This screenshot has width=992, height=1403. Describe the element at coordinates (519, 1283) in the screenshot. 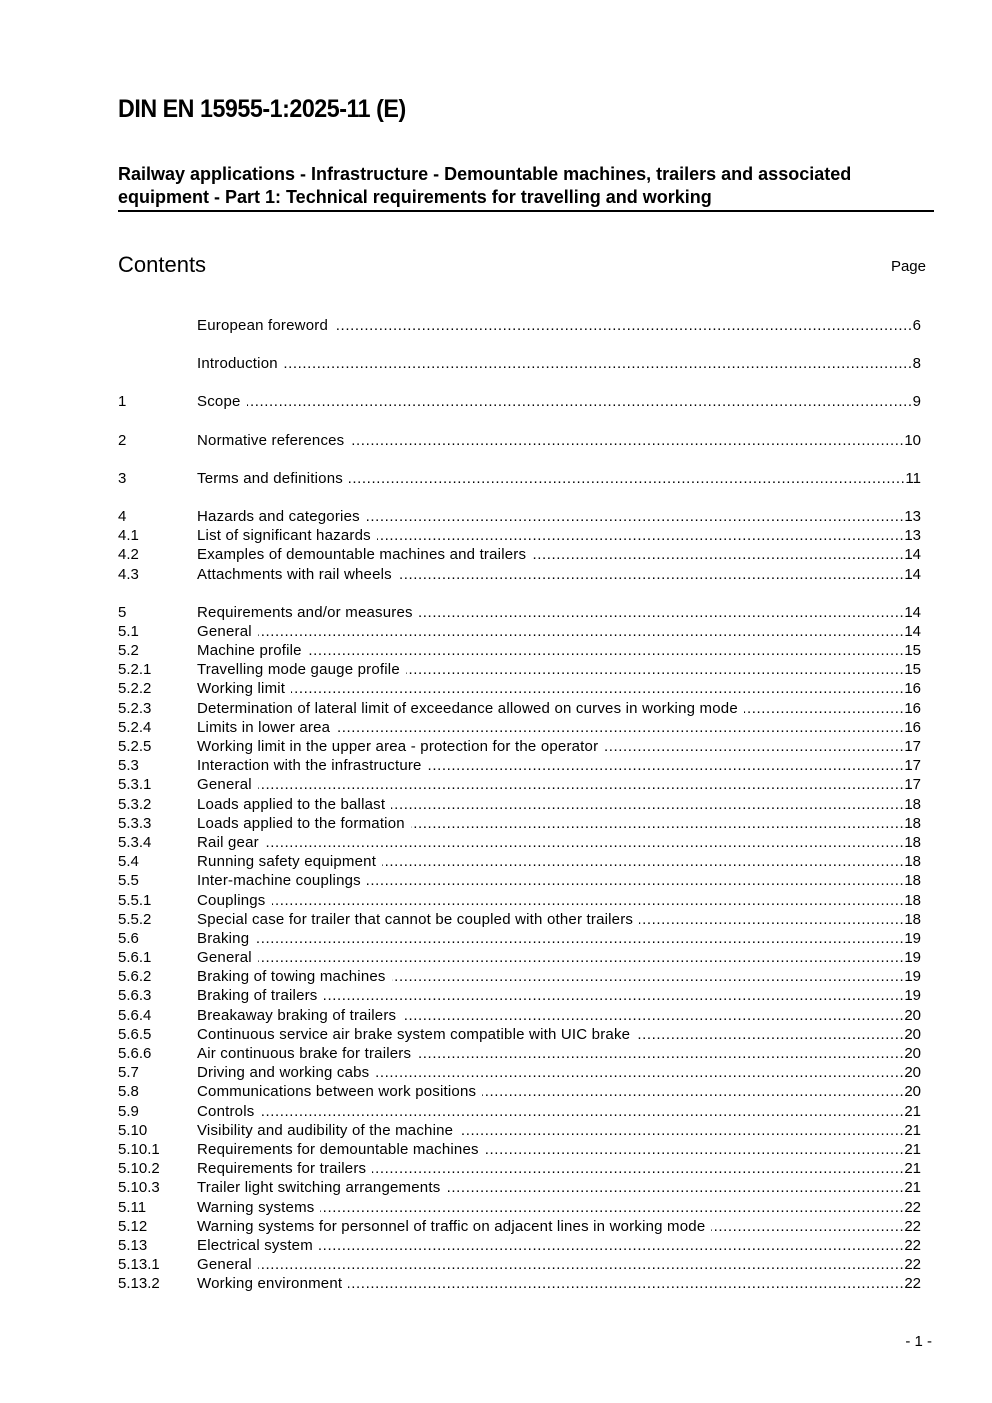

I see `toc-entry: 5.13.2 Working environment 22` at that location.